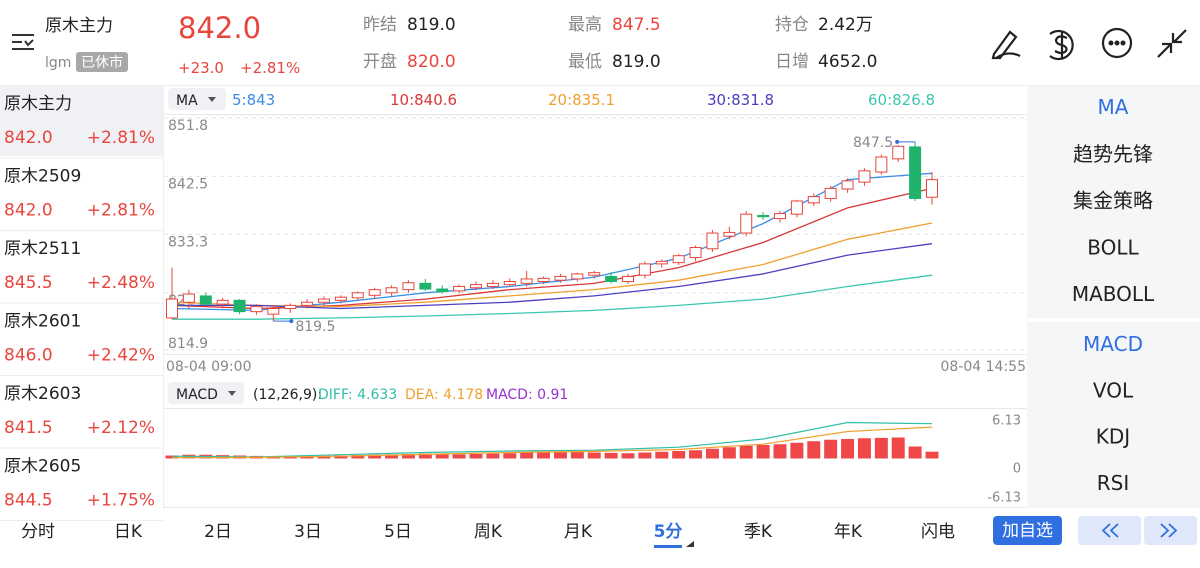  Describe the element at coordinates (121, 428) in the screenshot. I see `watch-pct: +2.12%` at that location.